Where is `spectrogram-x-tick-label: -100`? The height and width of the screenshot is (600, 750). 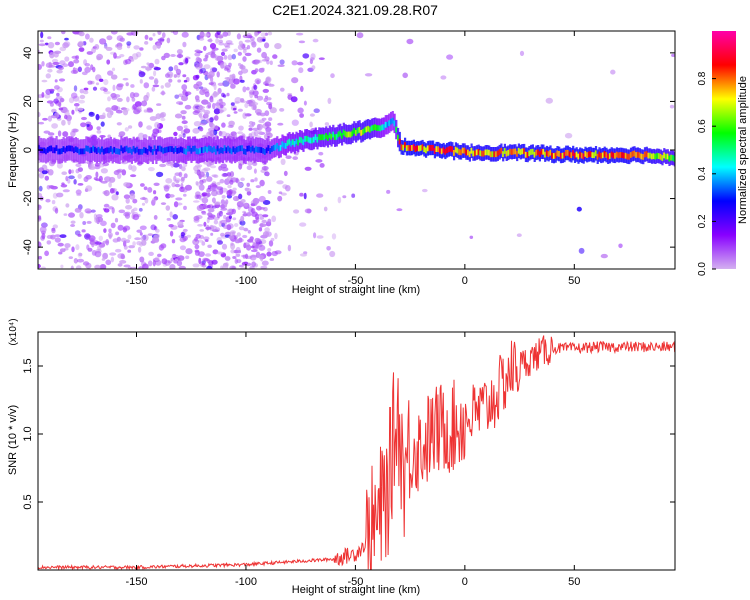 spectrogram-x-tick-label: -100 is located at coordinates (246, 281).